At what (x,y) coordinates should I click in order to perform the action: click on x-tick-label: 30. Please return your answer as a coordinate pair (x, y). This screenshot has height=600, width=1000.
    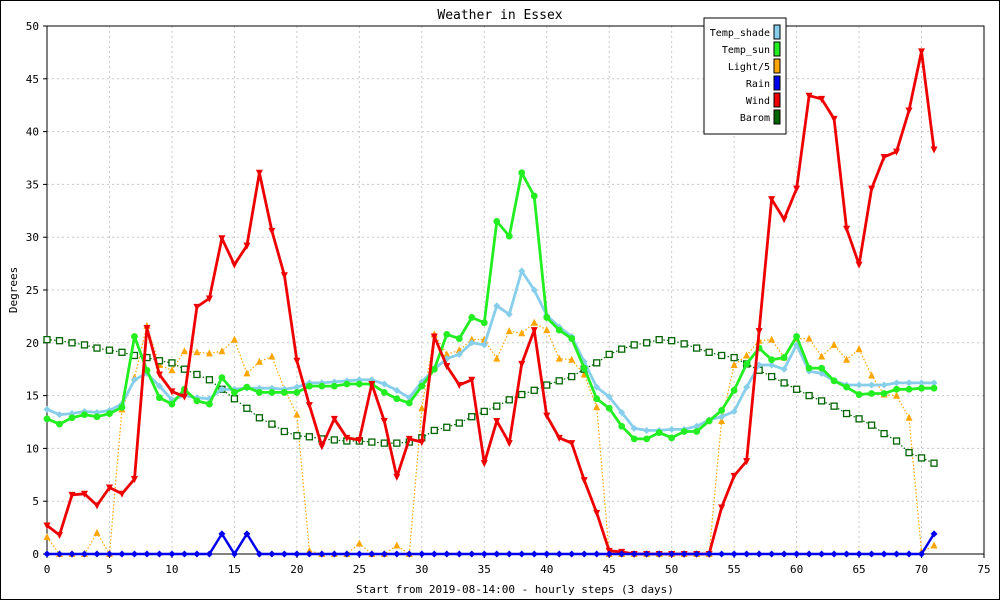
    Looking at the image, I should click on (421, 569).